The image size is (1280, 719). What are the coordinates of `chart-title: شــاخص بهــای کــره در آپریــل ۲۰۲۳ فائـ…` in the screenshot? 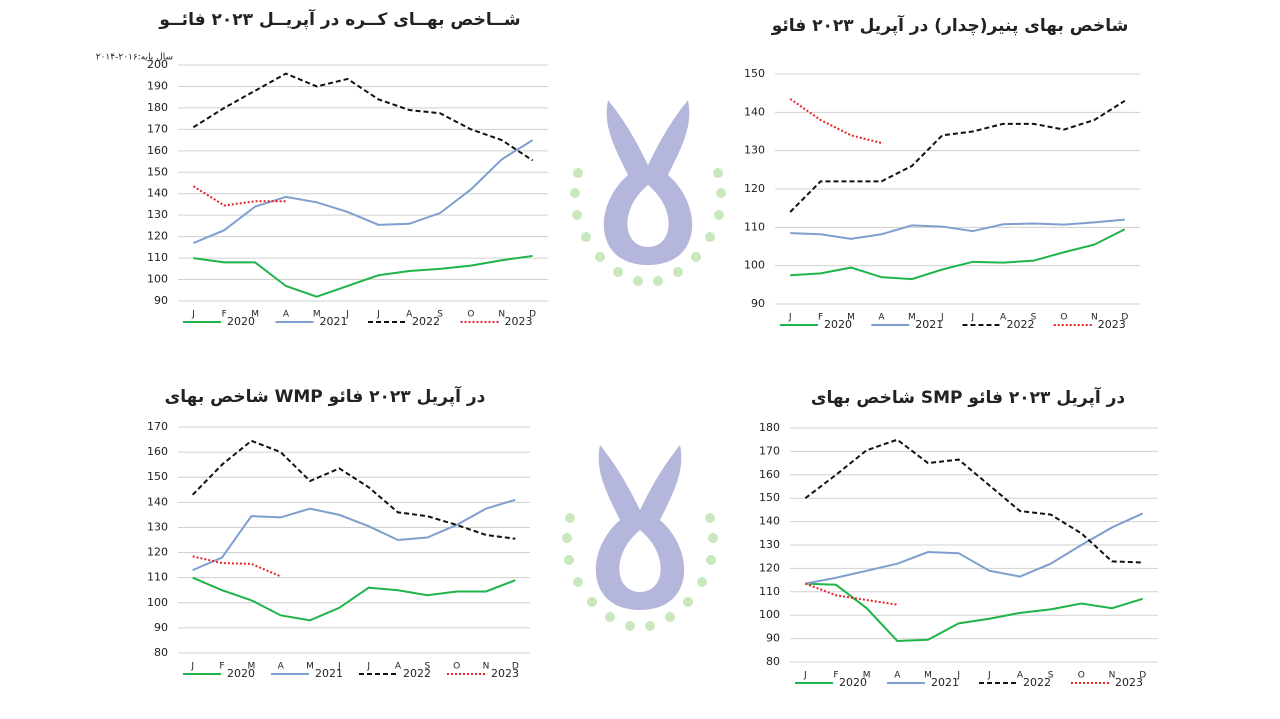 It's located at (339, 19).